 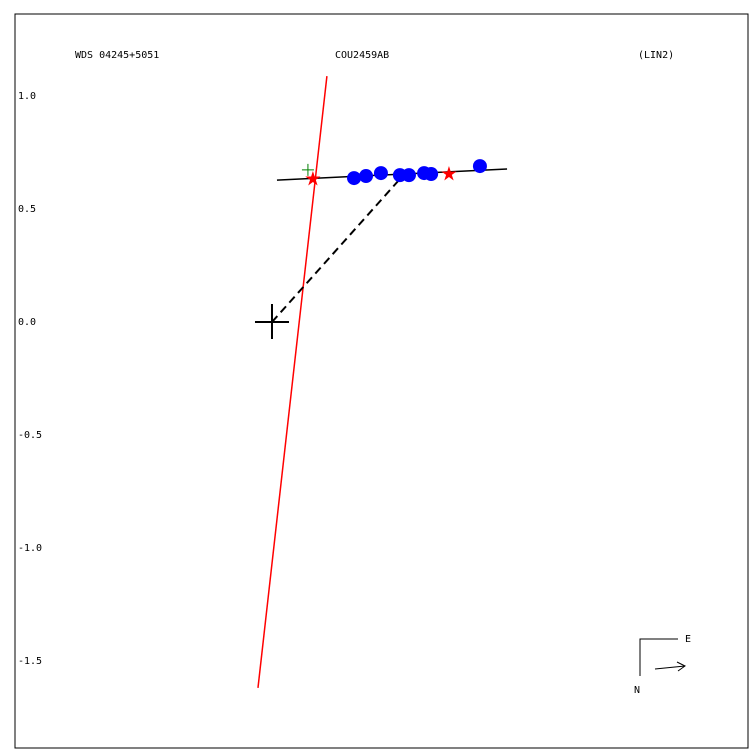 I want to click on y-tick-label: 0.5, so click(x=27, y=209).